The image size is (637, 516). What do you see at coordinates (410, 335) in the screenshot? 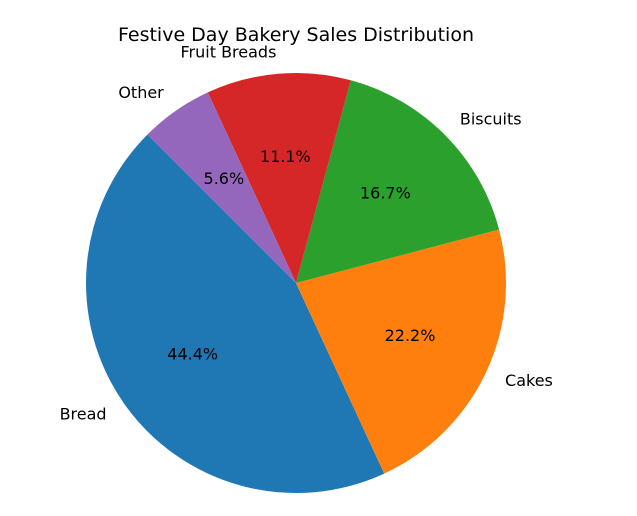
I see `slice-percent-cakes: 22.2%` at bounding box center [410, 335].